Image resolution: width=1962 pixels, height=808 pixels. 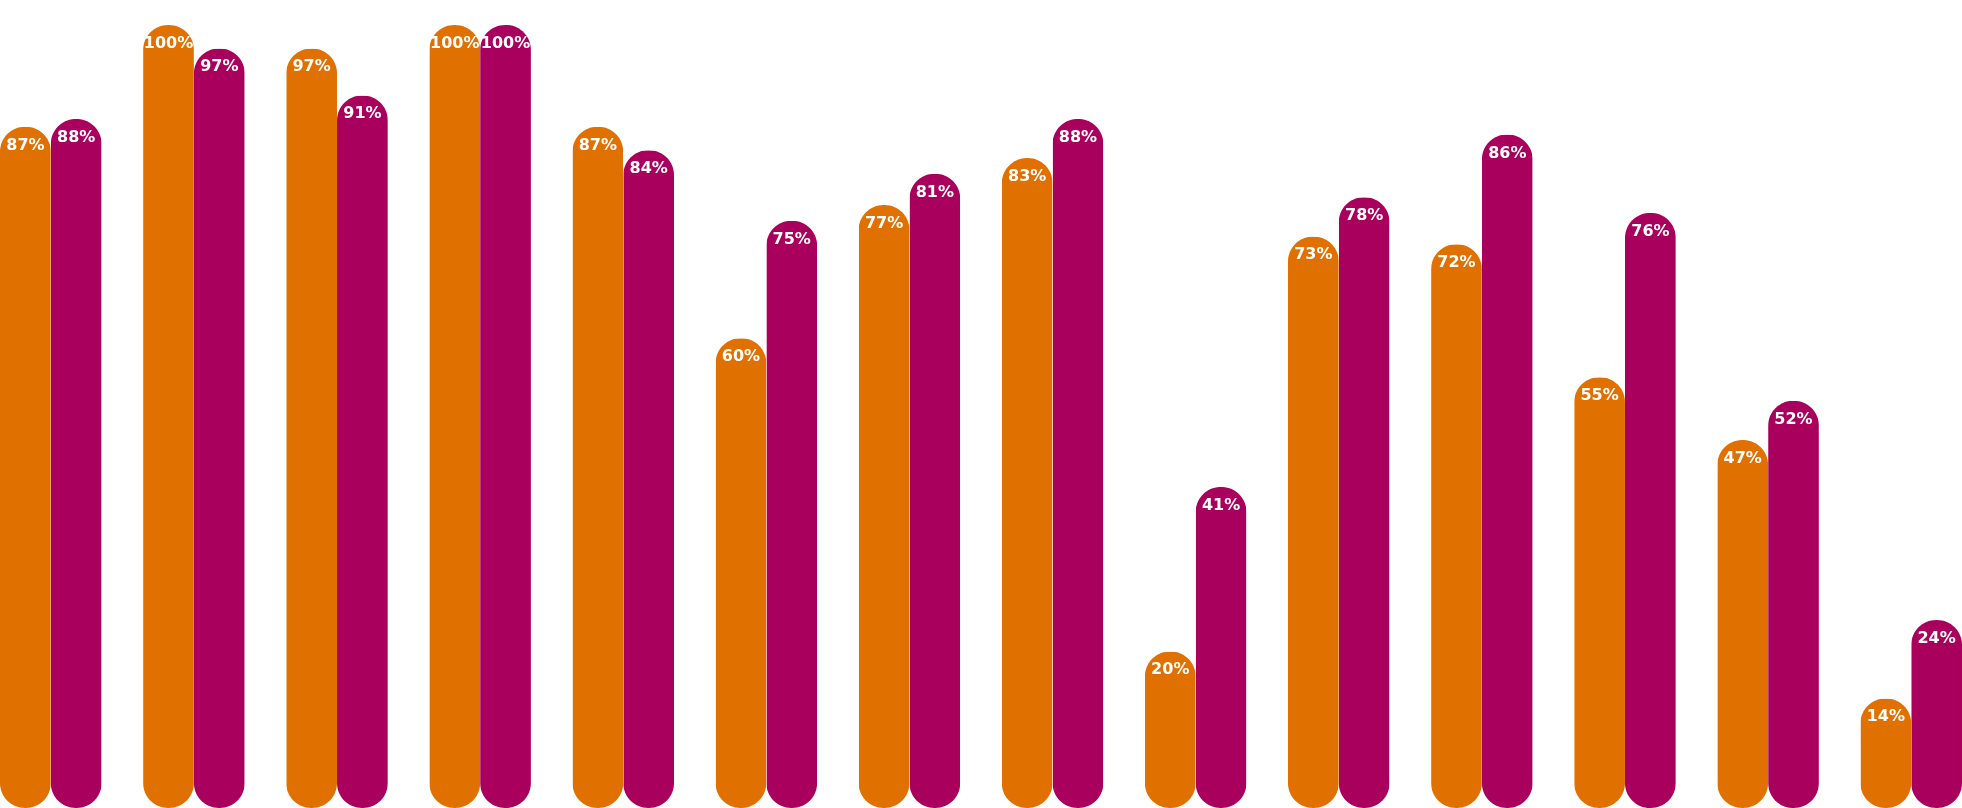 What do you see at coordinates (1793, 418) in the screenshot?
I see `data-label: 52%` at bounding box center [1793, 418].